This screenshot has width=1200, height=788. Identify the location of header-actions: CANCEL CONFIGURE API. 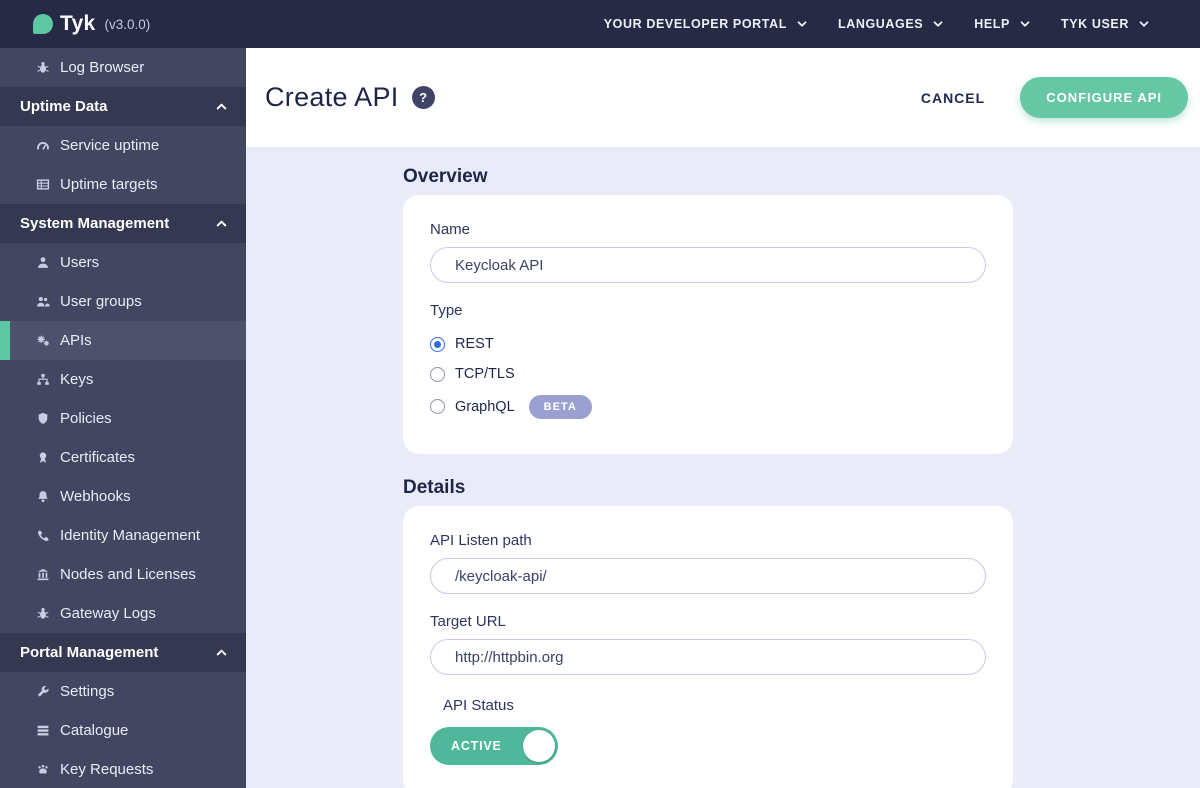
(1054, 97).